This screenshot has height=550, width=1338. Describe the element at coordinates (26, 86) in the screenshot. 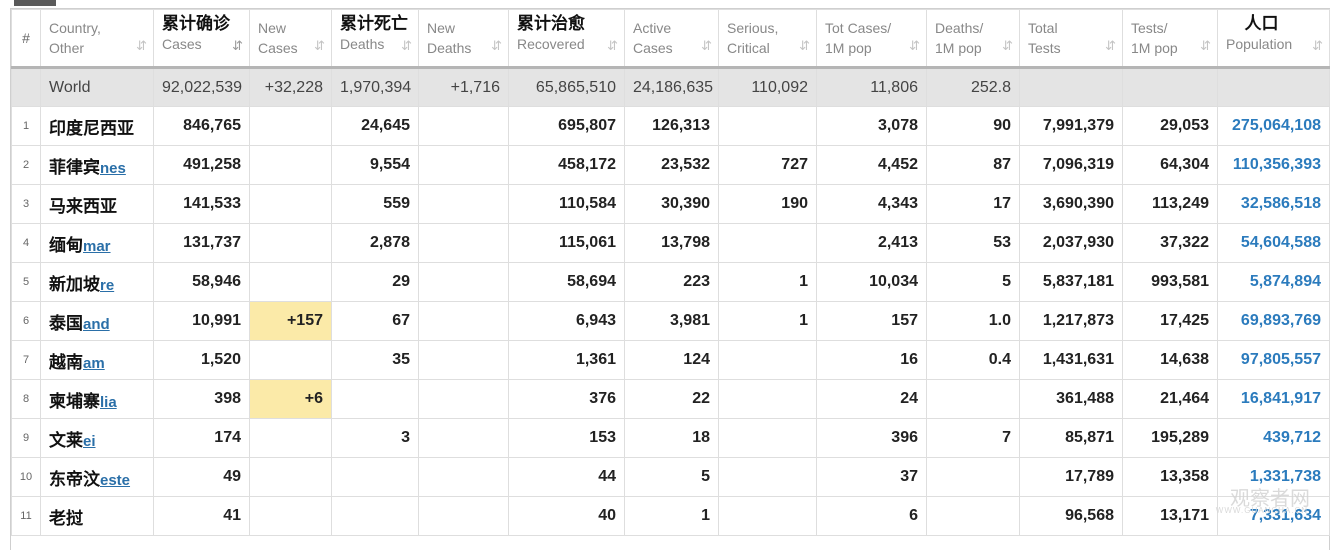

I see `world-index` at that location.